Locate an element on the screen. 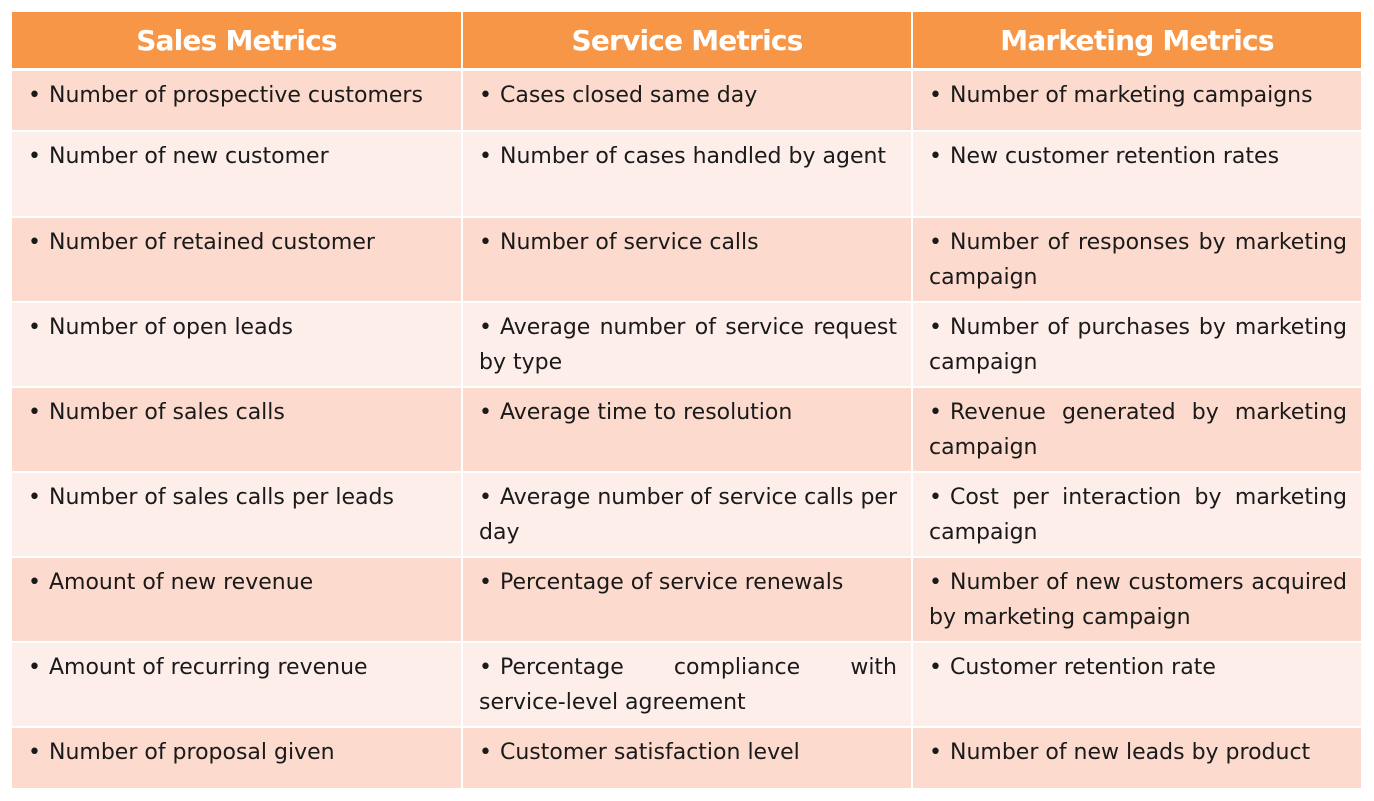 The width and height of the screenshot is (1374, 801). cell-text: Number of new leads by product is located at coordinates (1130, 752).